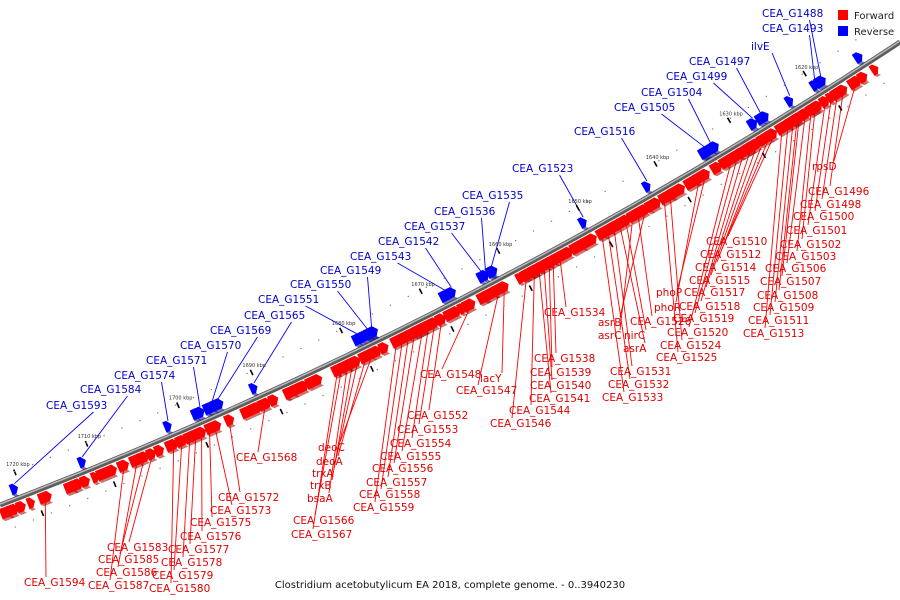 Image resolution: width=900 pixels, height=600 pixels. I want to click on gene-label-CEA_G1535: CEA_G1535, so click(492, 196).